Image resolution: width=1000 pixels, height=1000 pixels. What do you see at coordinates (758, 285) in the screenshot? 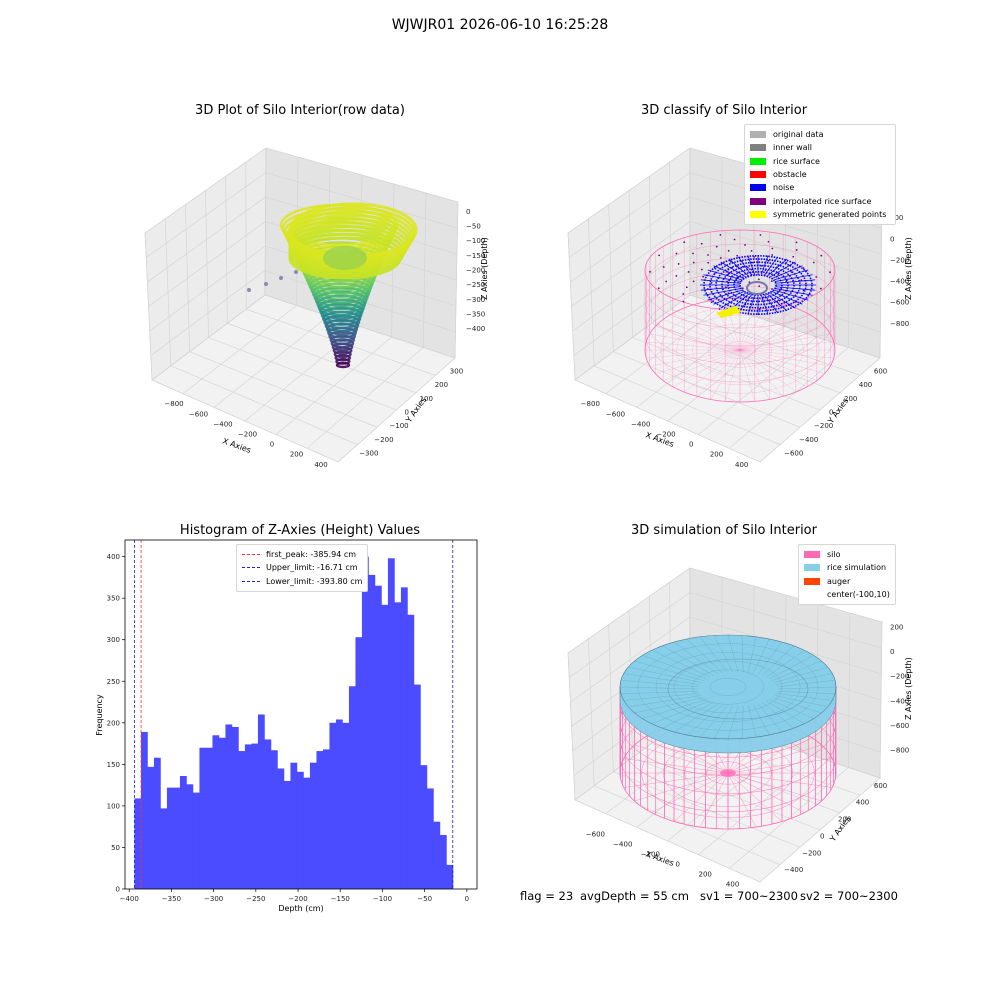
I see `noise-ring` at bounding box center [758, 285].